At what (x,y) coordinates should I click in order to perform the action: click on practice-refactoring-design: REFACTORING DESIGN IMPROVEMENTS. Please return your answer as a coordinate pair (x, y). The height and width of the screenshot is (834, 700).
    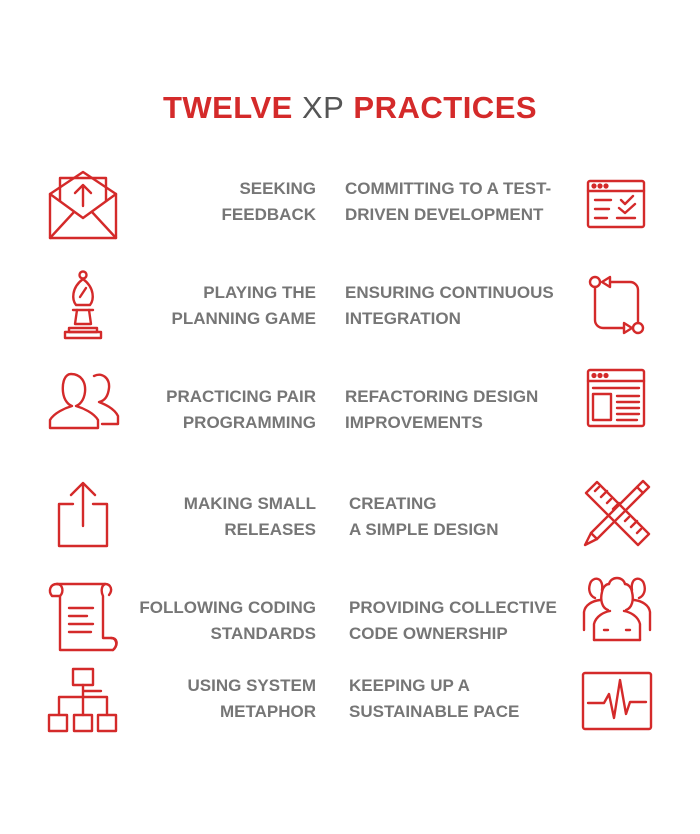
    Looking at the image, I should click on (442, 409).